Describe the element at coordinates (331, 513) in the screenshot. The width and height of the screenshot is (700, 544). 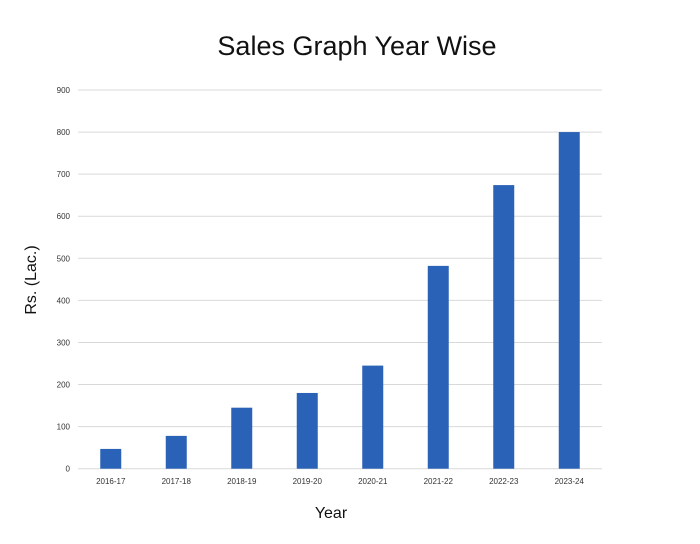
I see `x-axis-label: Year` at that location.